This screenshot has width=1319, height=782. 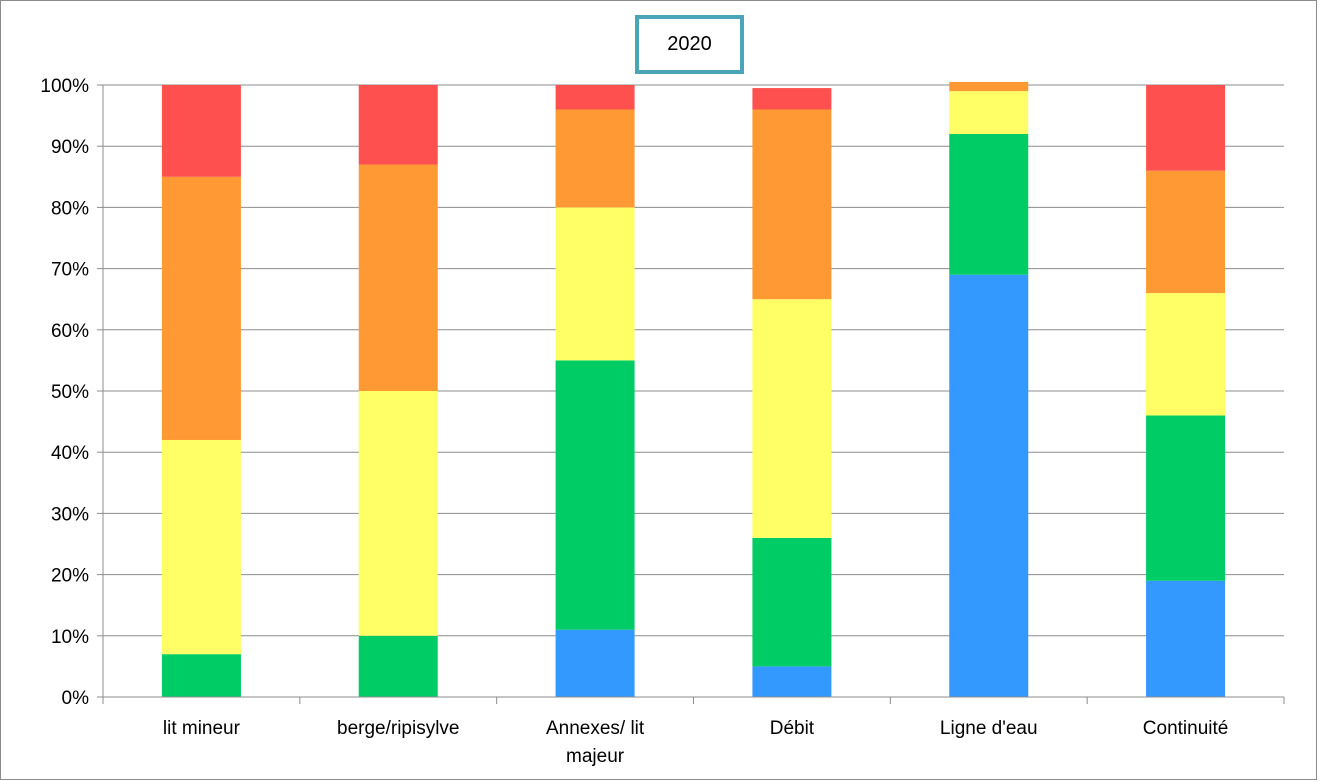 What do you see at coordinates (76, 698) in the screenshot?
I see `y-tick-label: 0%` at bounding box center [76, 698].